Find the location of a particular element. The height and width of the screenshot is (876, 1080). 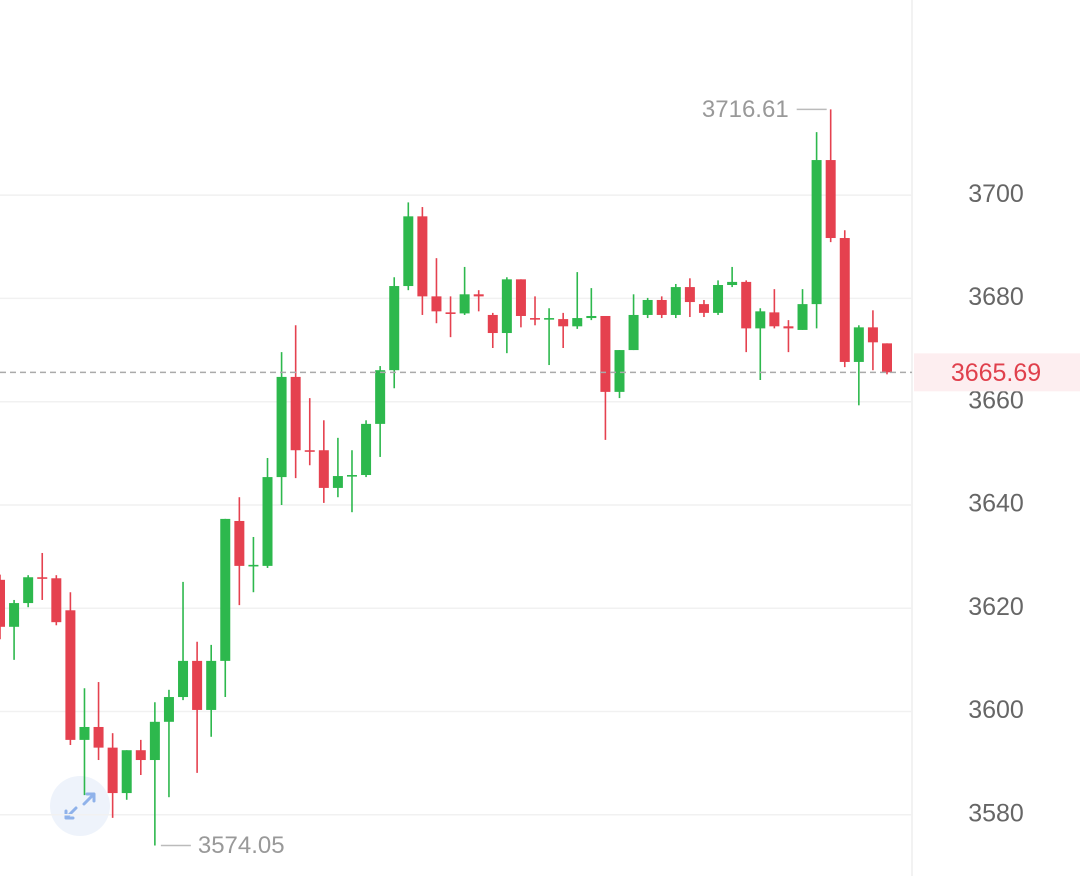

y-tick-label: 3620 is located at coordinates (996, 607).